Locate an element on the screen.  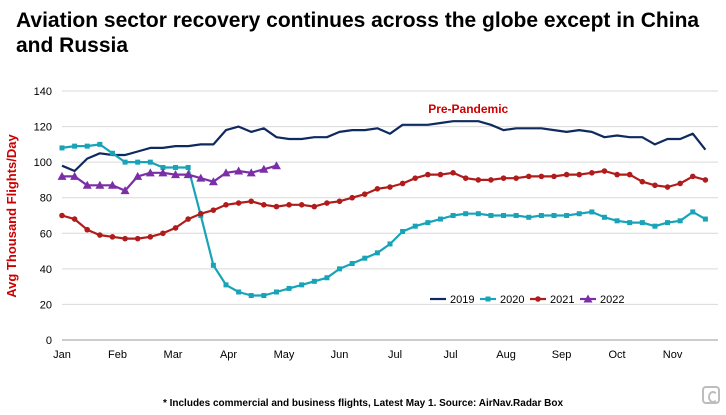
x-tick-label: Nov is located at coordinates (673, 355).